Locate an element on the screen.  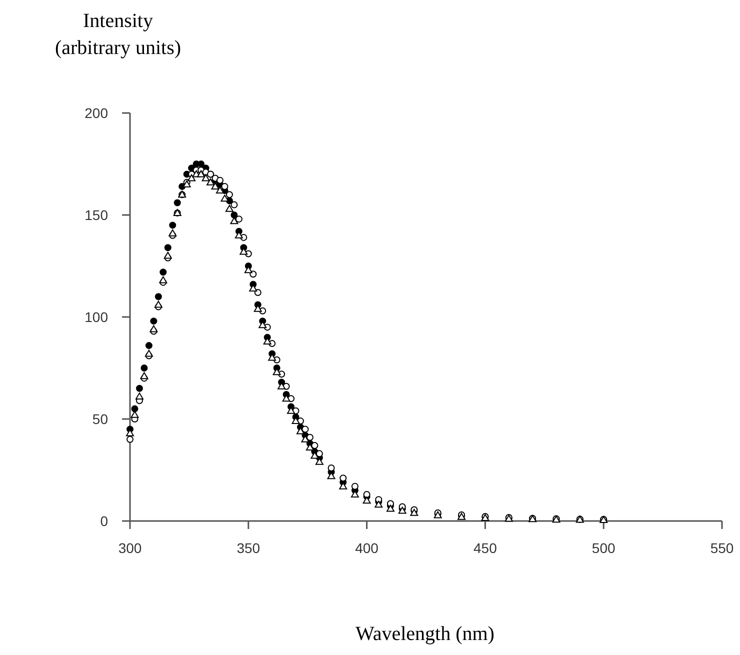
x-tick-label: 550 is located at coordinates (722, 548).